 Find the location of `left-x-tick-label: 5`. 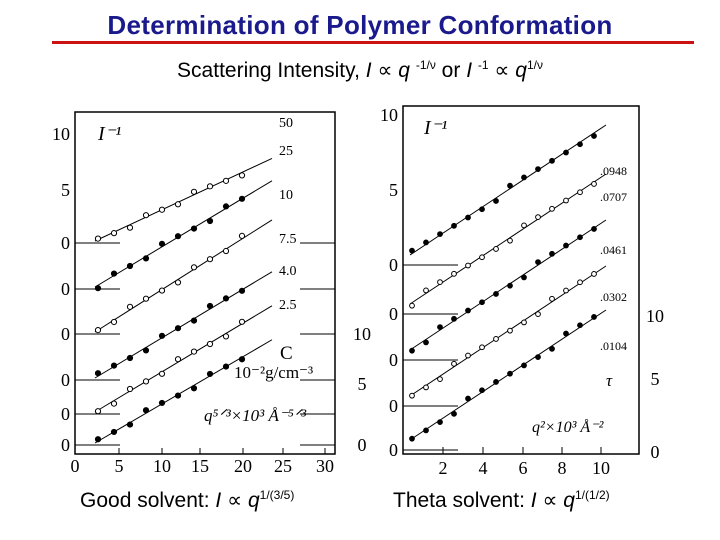

left-x-tick-label: 5 is located at coordinates (119, 466).